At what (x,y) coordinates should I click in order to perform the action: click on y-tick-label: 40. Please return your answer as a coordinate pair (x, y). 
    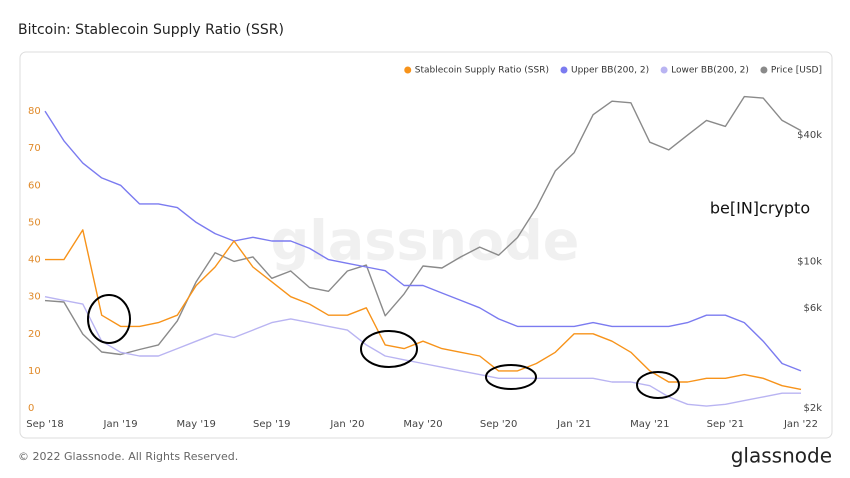
    Looking at the image, I should click on (34, 260).